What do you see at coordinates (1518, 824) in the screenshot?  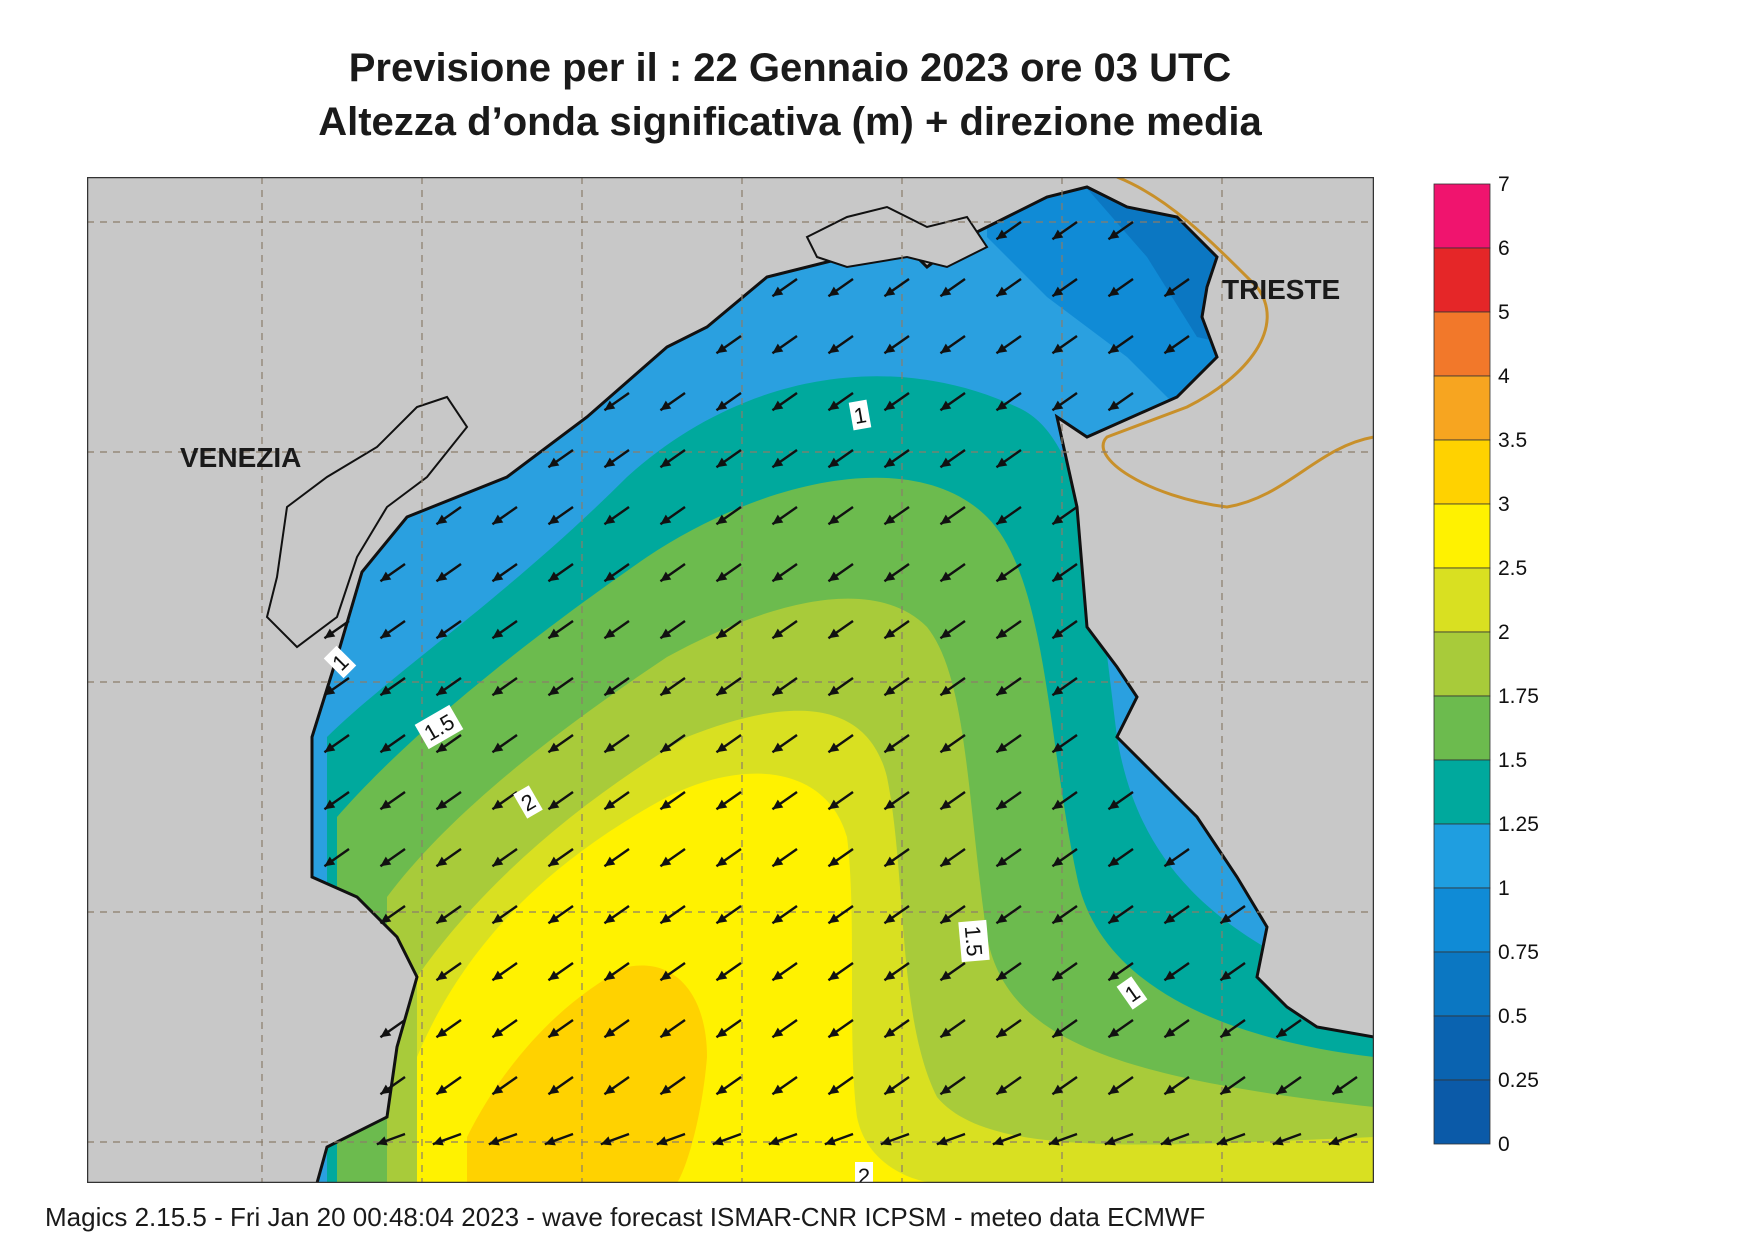 I see `legend-tick-label: 1.25` at bounding box center [1518, 824].